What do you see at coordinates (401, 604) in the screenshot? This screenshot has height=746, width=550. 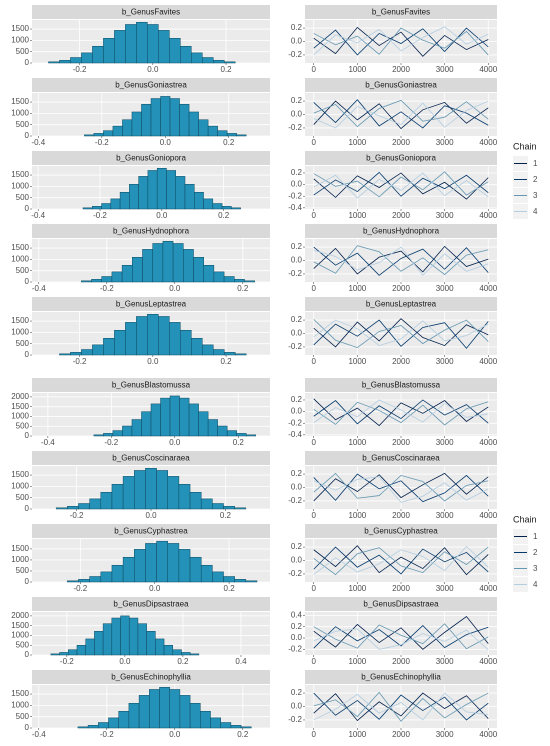 I see `panel-title: b_GenusDipsastraea` at bounding box center [401, 604].